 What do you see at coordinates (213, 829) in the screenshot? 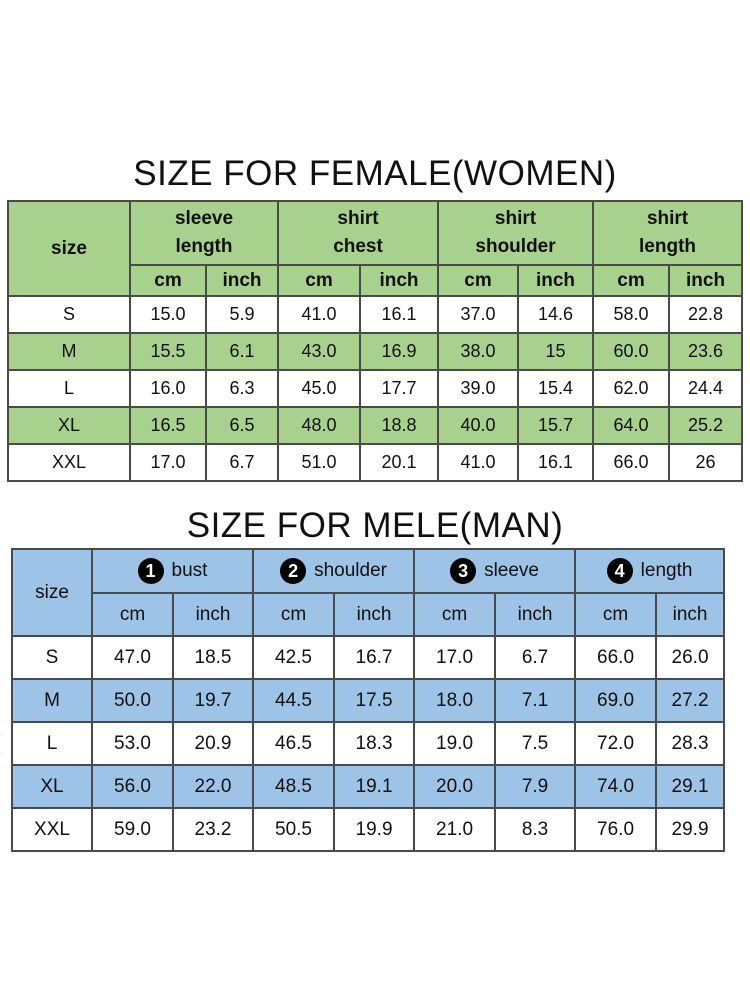
I see `value-cell: 23.2` at bounding box center [213, 829].